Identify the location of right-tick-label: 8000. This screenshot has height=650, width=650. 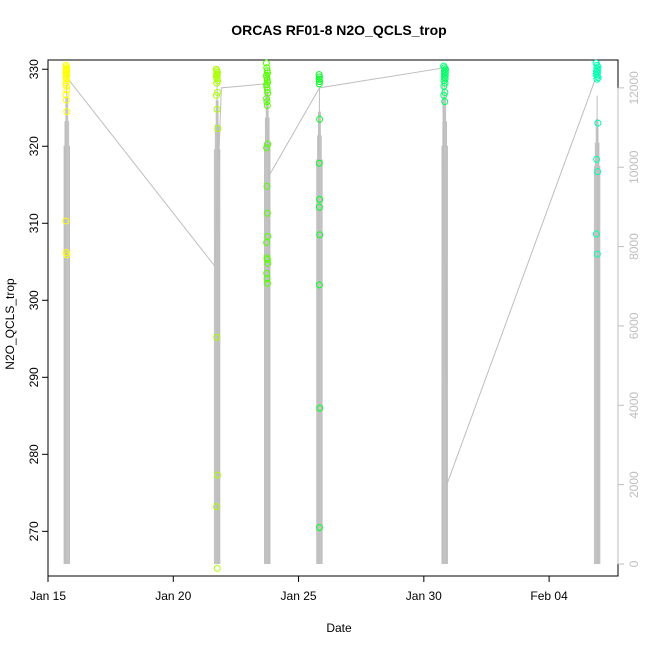
(634, 246).